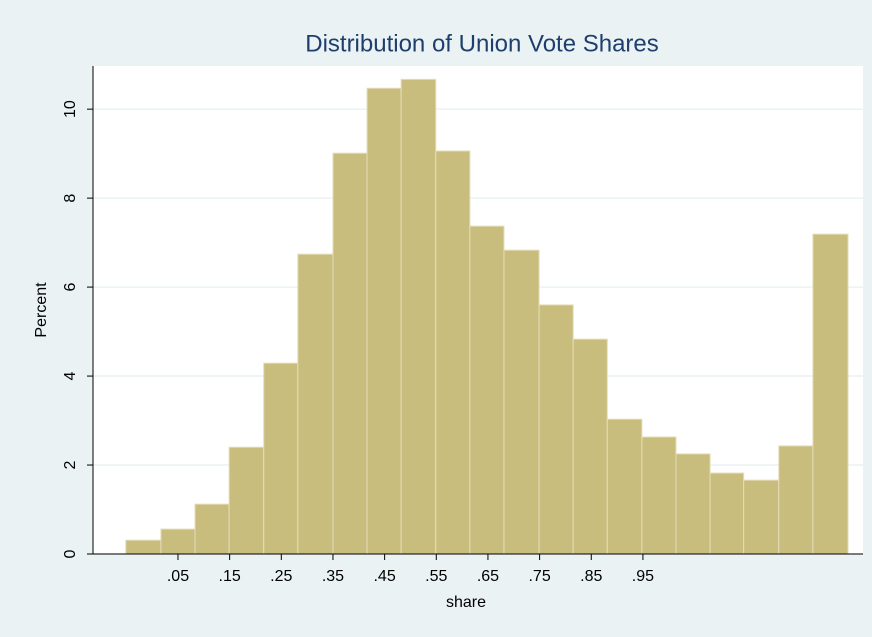  Describe the element at coordinates (539, 576) in the screenshot. I see `x-tick-label: .75` at that location.